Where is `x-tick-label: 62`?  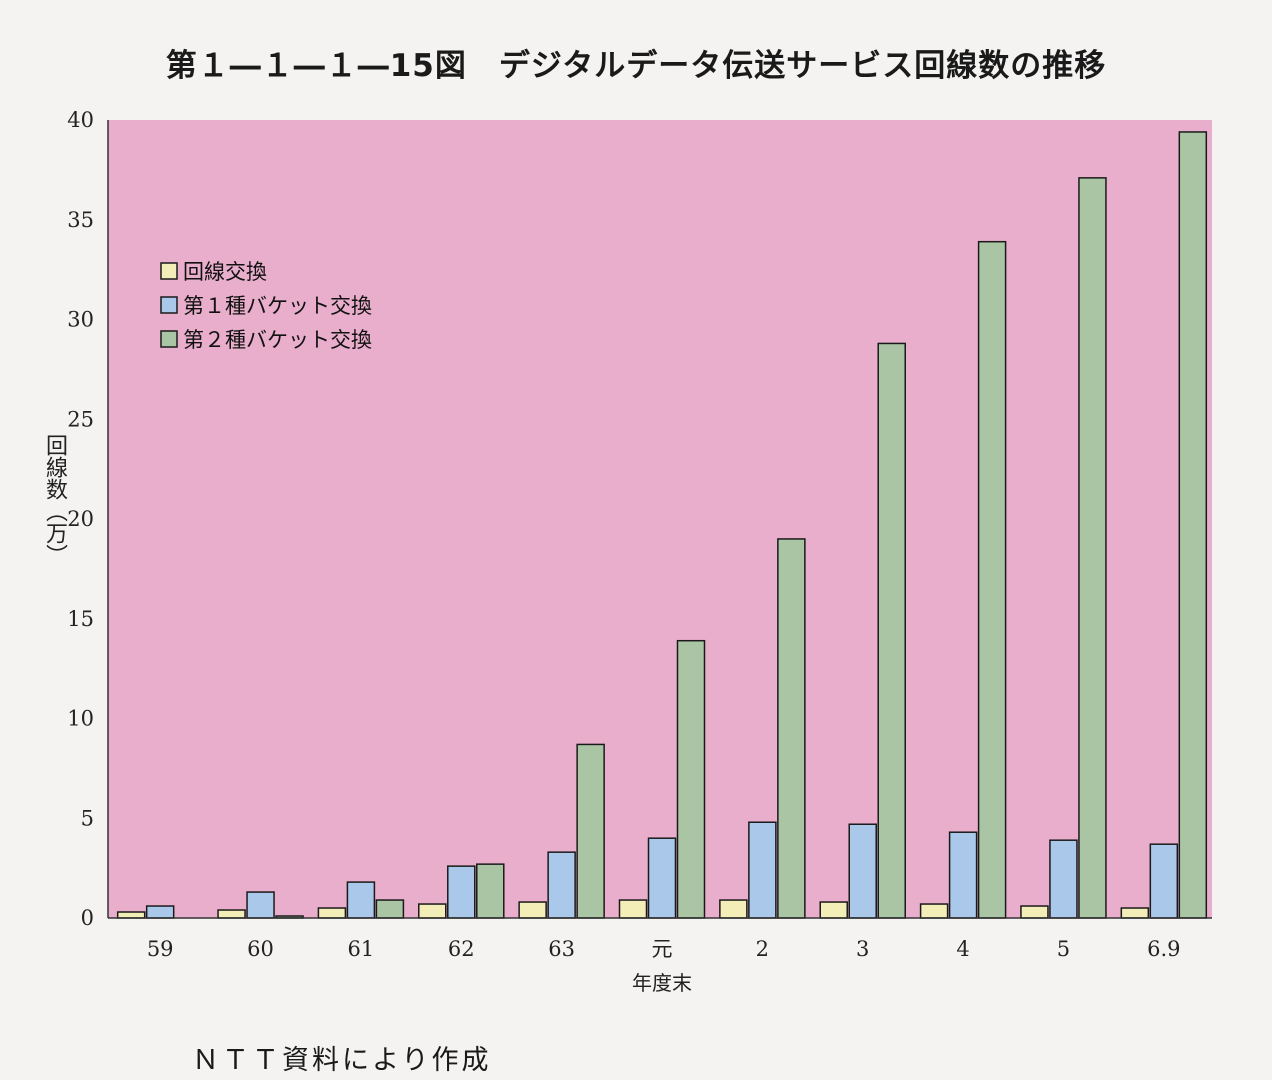
x-tick-label: 62 is located at coordinates (461, 949).